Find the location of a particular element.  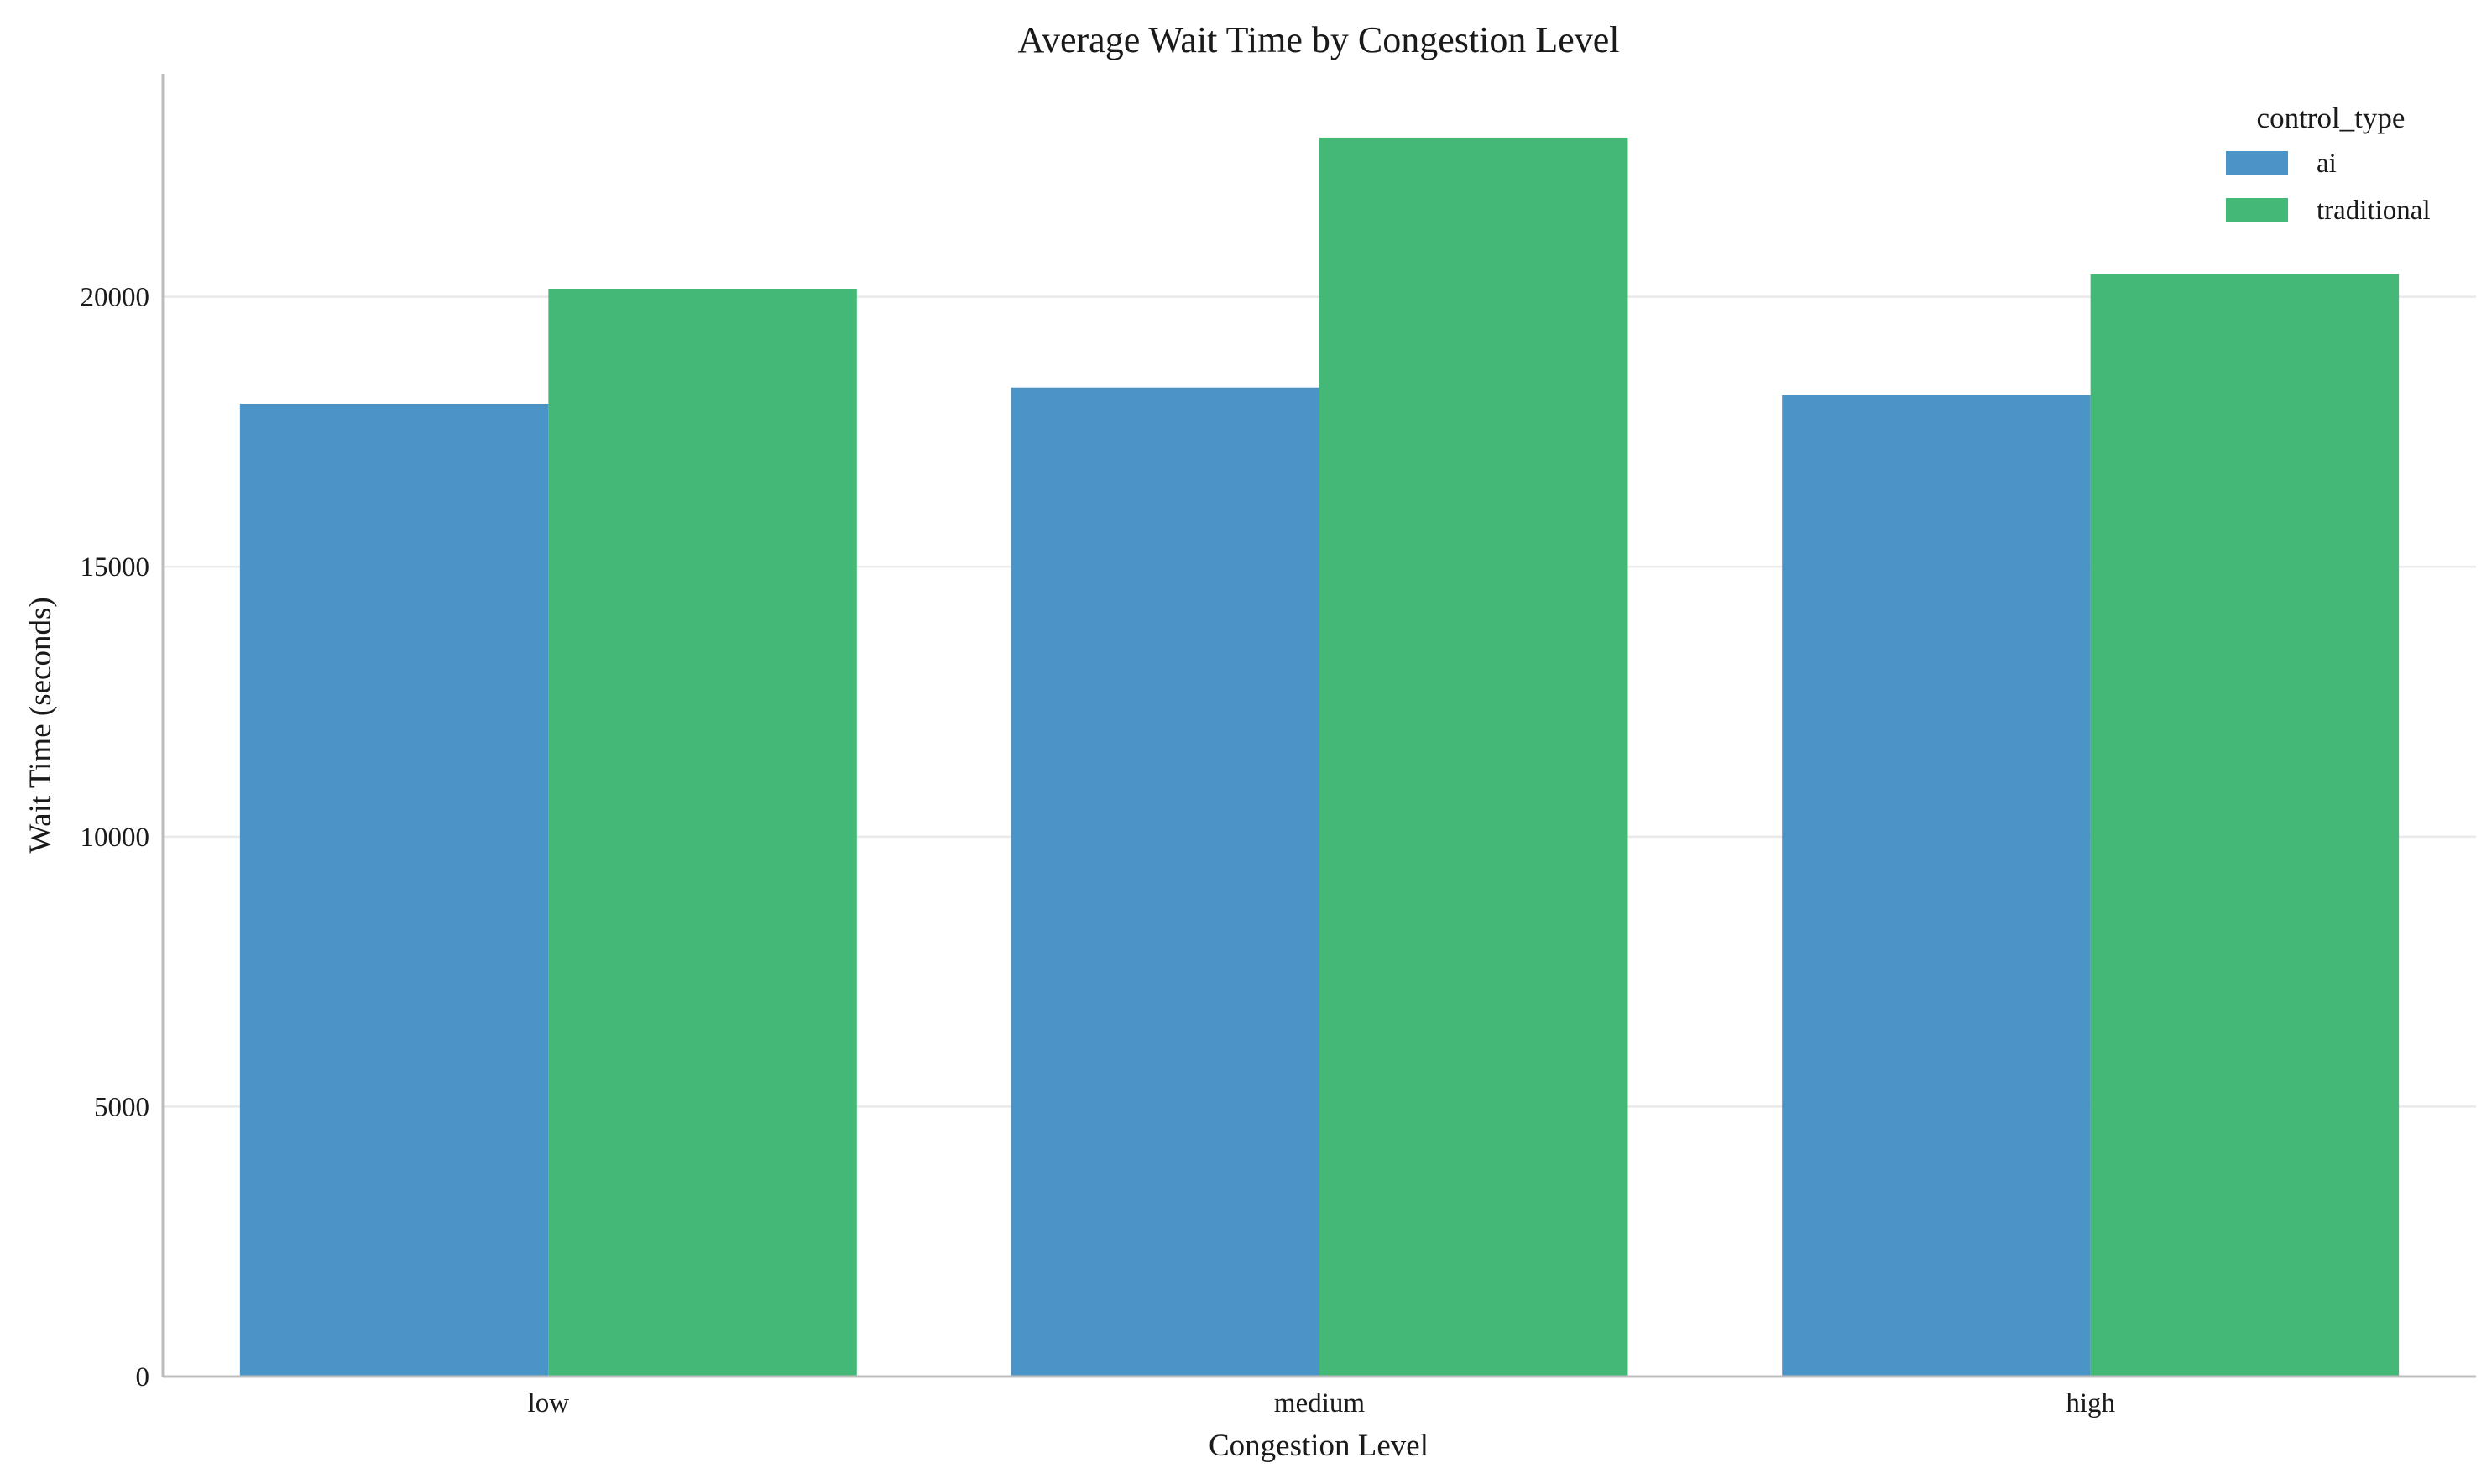

x-tick-labels: low medium high is located at coordinates (1322, 1403).